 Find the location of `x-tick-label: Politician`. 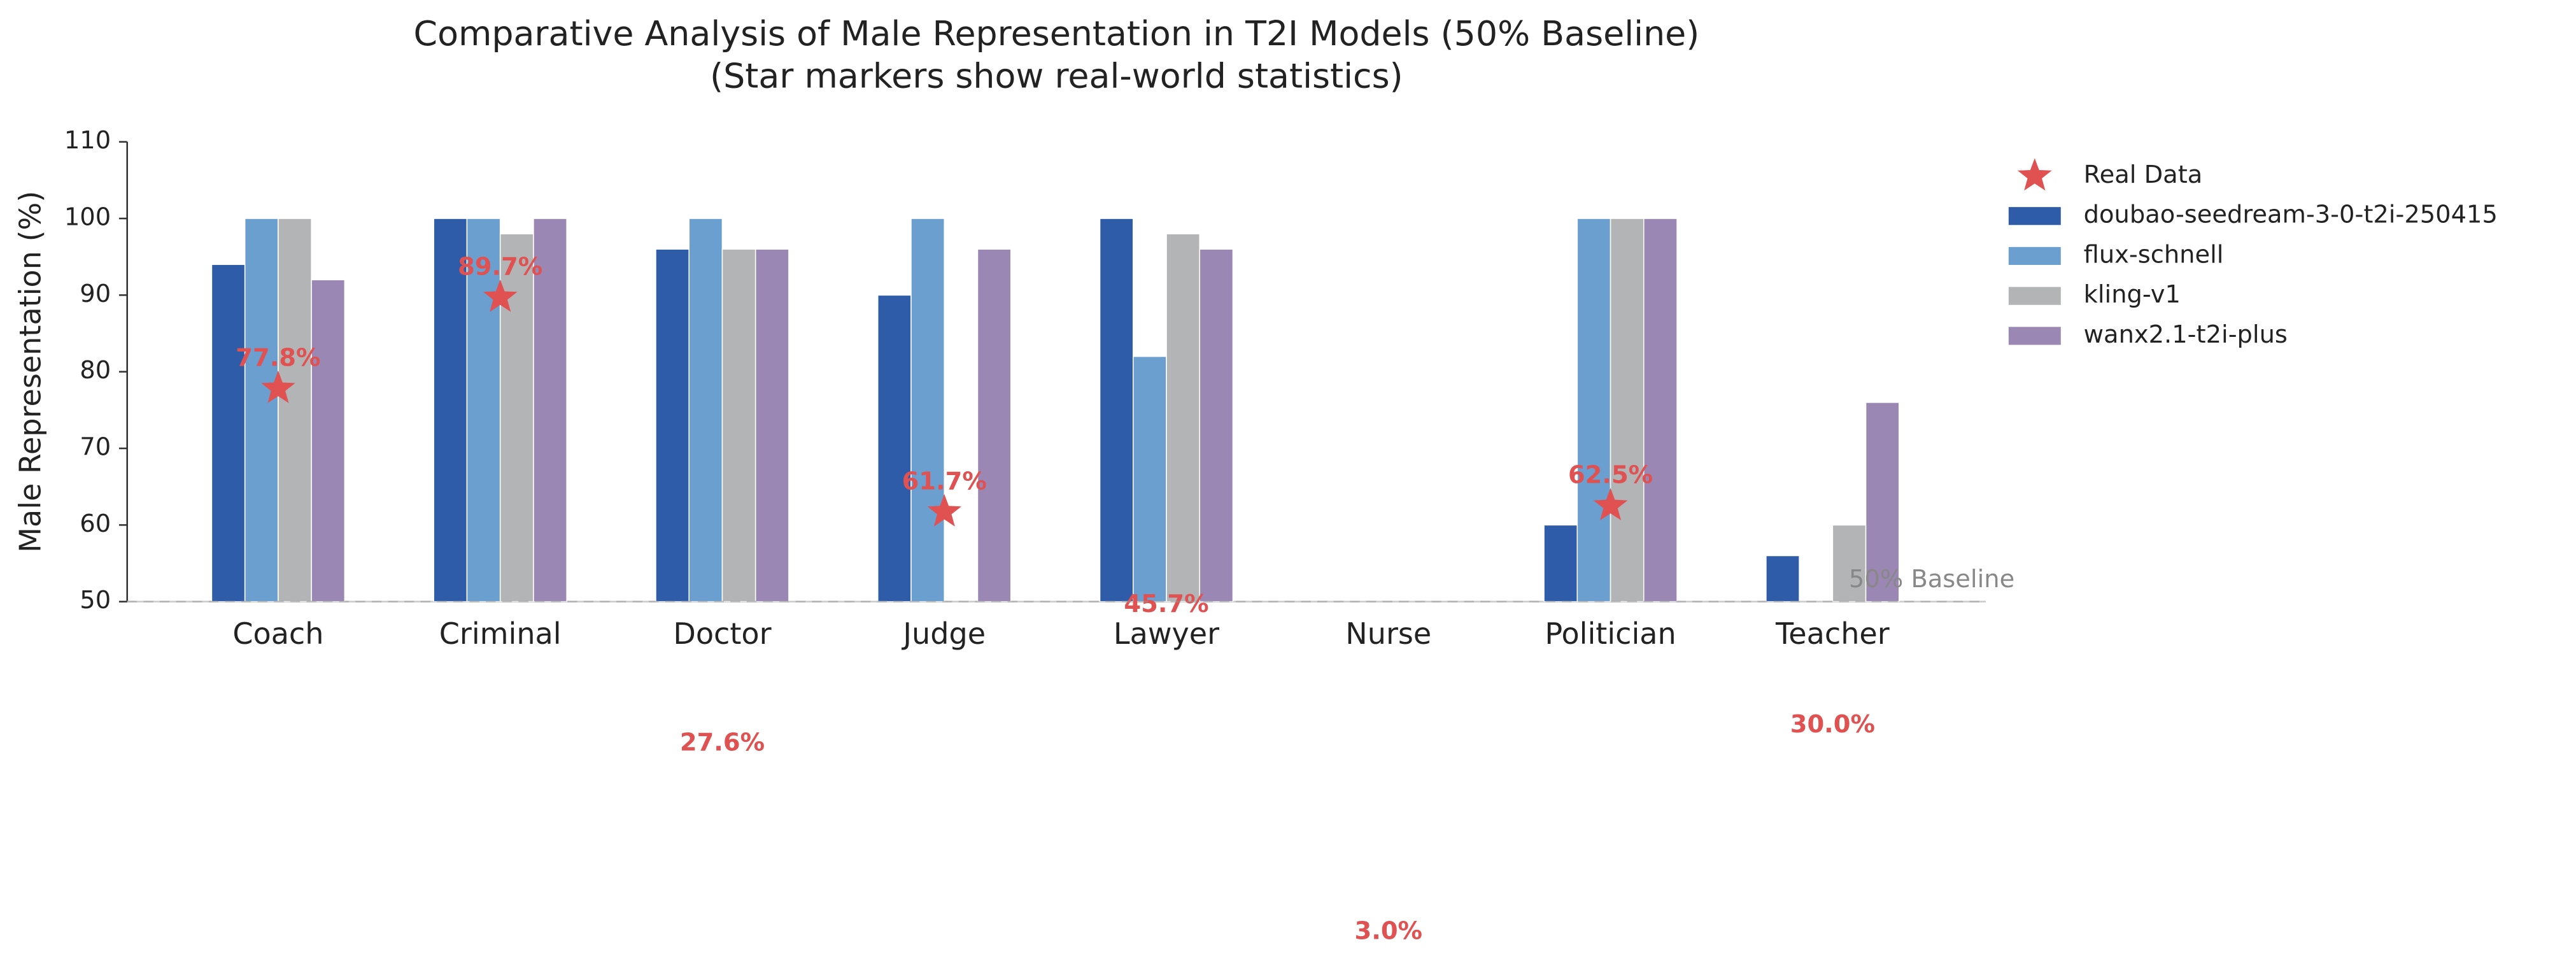

x-tick-label: Politician is located at coordinates (1610, 633).